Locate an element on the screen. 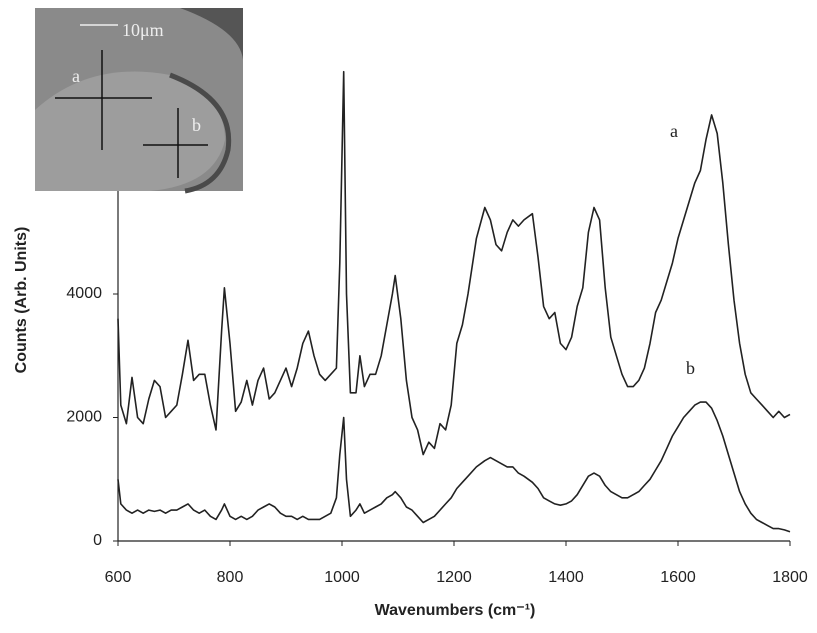 Image resolution: width=817 pixels, height=633 pixels. y-tick-label: 4000 is located at coordinates (84, 293).